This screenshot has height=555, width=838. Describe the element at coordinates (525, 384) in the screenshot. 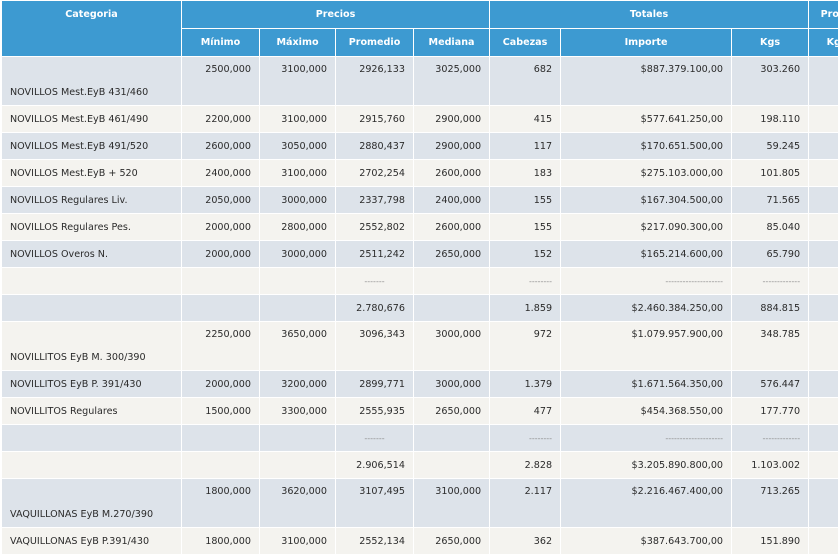

I see `cell-cabezas: 1.379` at that location.